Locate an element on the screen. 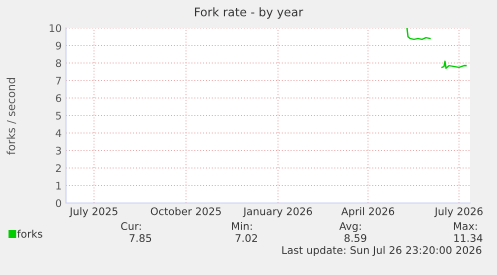  text: 11.34 is located at coordinates (468, 238).